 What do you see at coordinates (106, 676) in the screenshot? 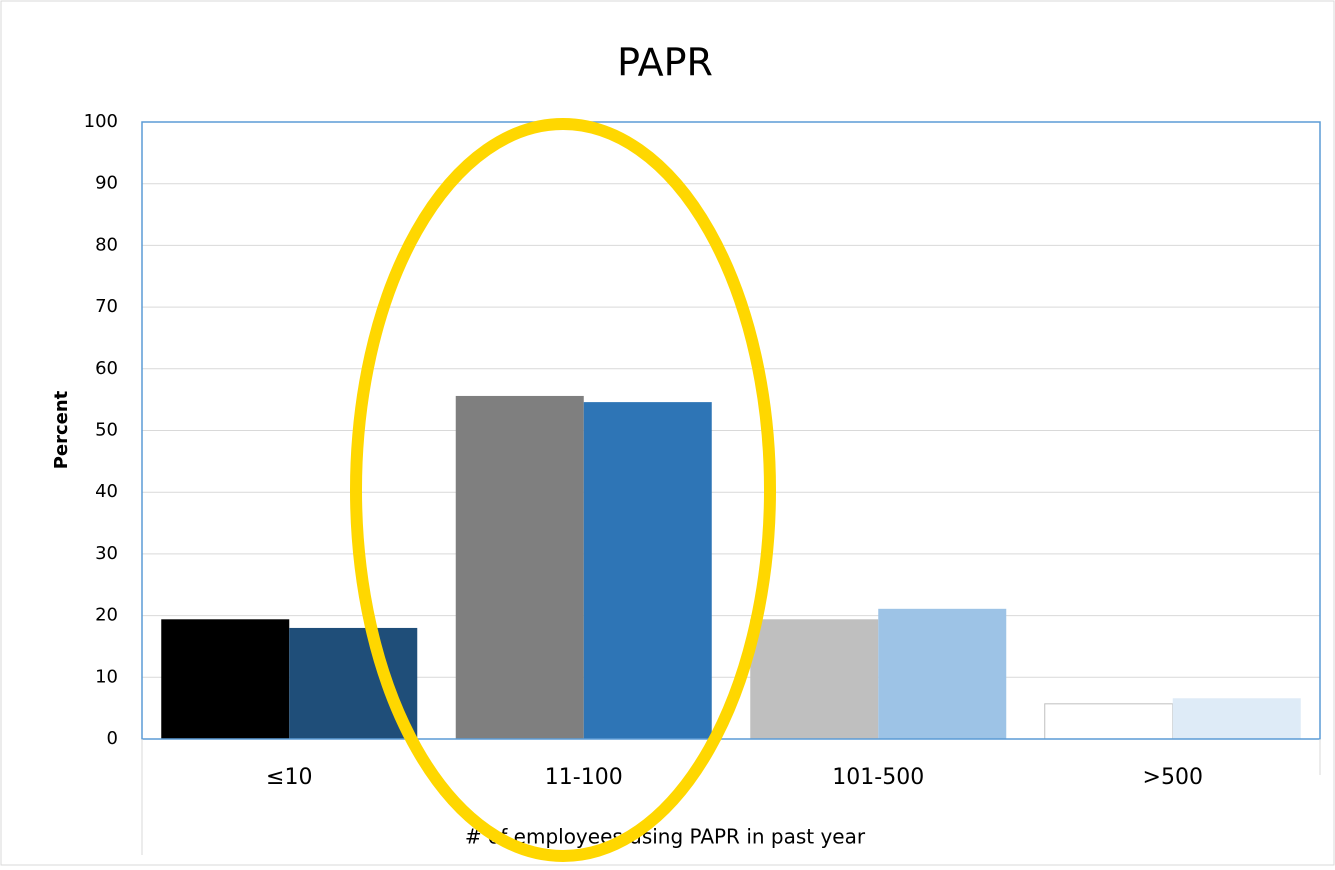
I see `y-tick-label: 10` at bounding box center [106, 676].